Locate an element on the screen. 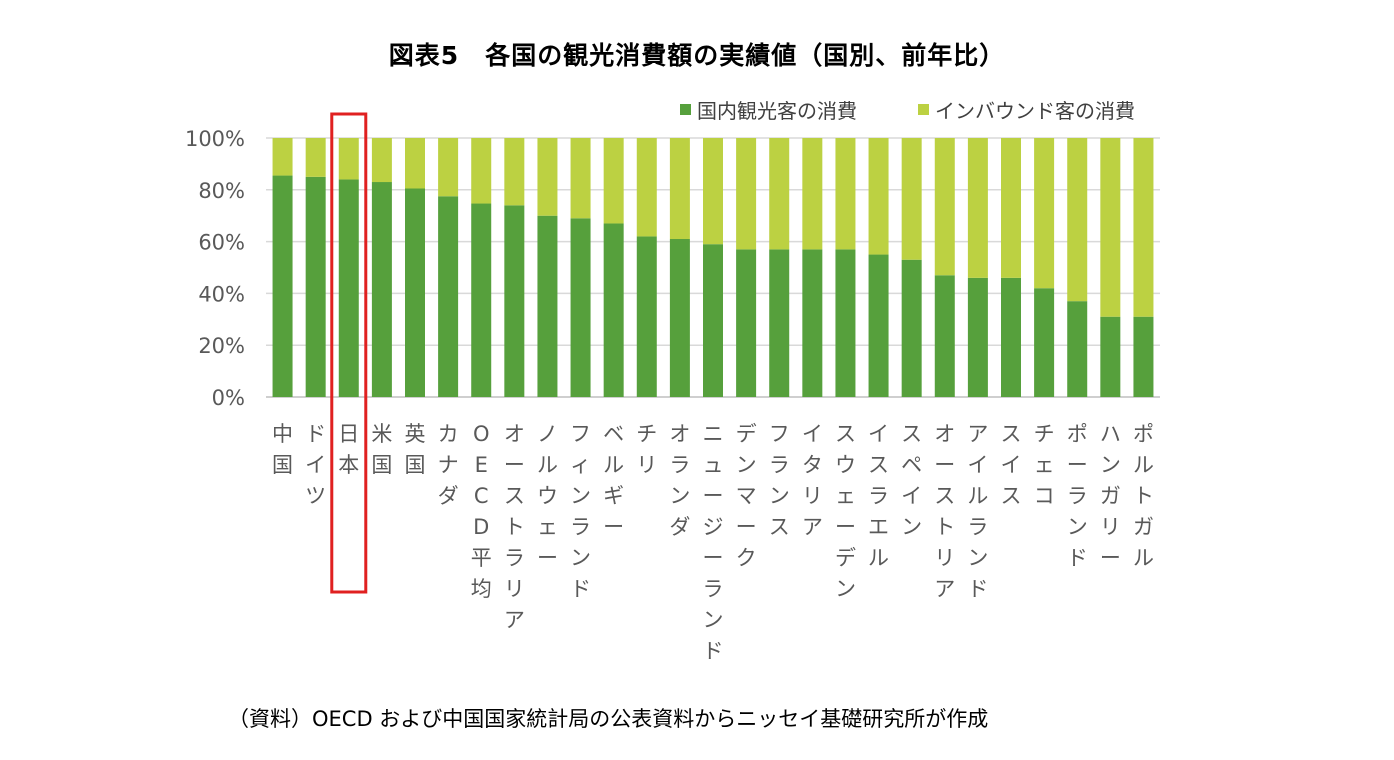  y-tick-label: 60% is located at coordinates (221, 243).